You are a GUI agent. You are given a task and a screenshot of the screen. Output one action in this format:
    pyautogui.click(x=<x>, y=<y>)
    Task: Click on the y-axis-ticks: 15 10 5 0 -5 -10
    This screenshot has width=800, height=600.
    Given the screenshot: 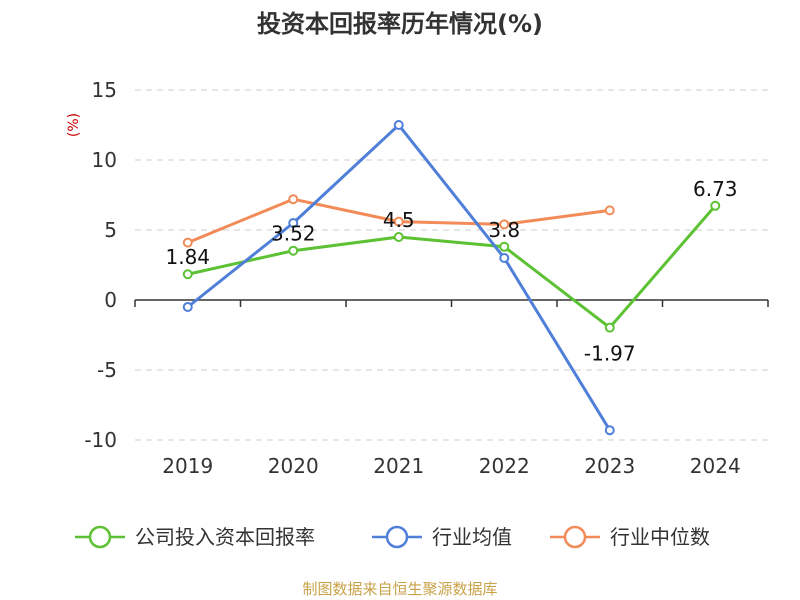 What is the action you would take?
    pyautogui.click(x=100, y=265)
    